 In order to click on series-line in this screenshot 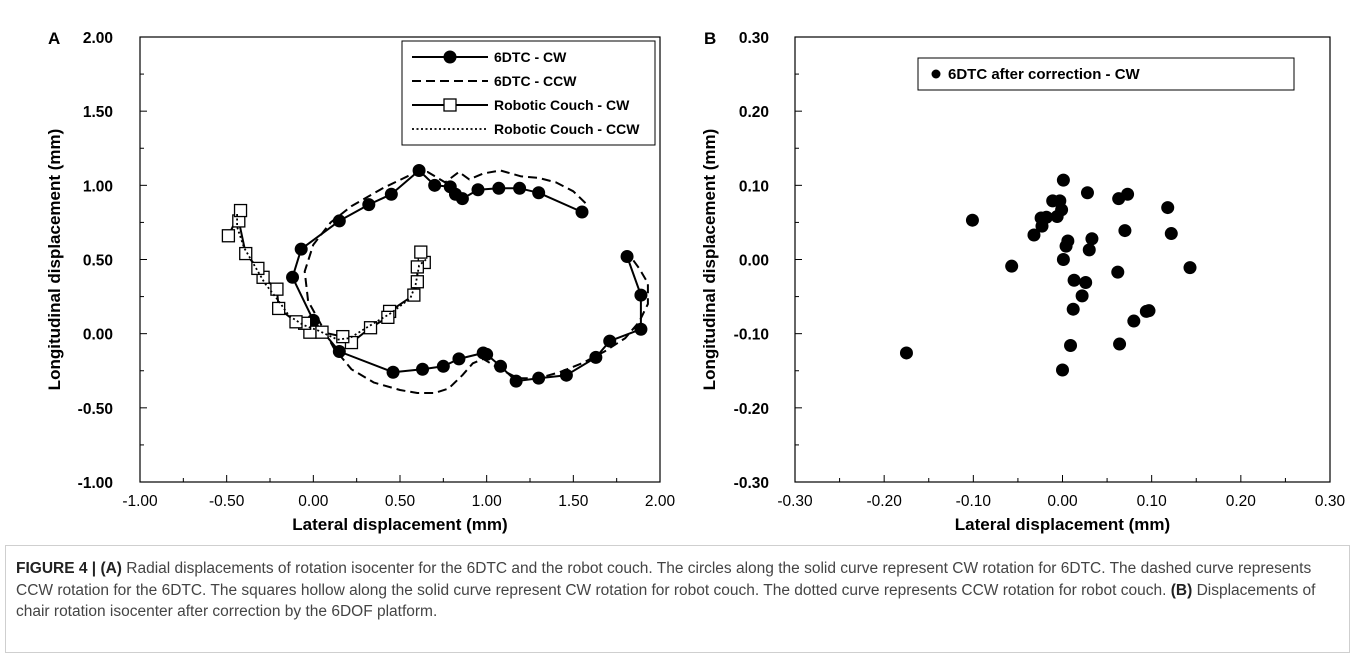, I will do `click(476, 281)`.